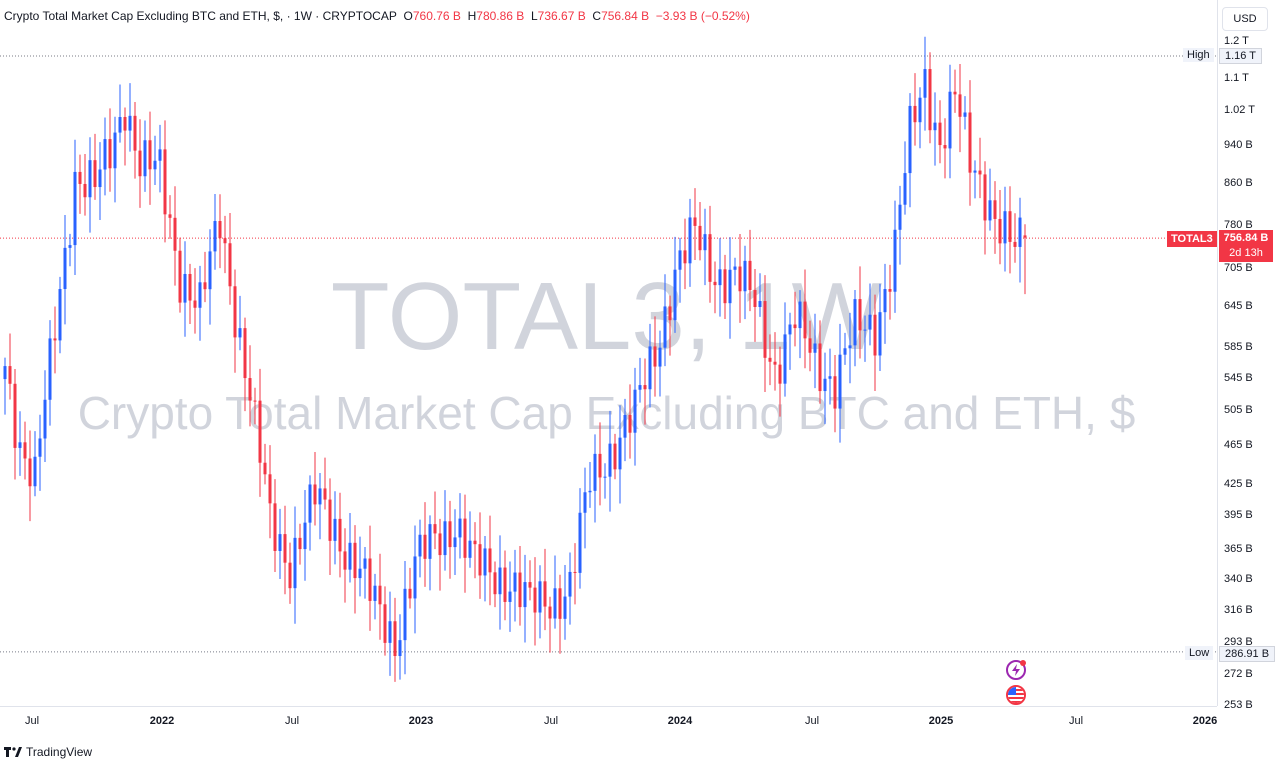 The height and width of the screenshot is (766, 1279). Describe the element at coordinates (941, 721) in the screenshot. I see `time-tick-label: 2025` at that location.